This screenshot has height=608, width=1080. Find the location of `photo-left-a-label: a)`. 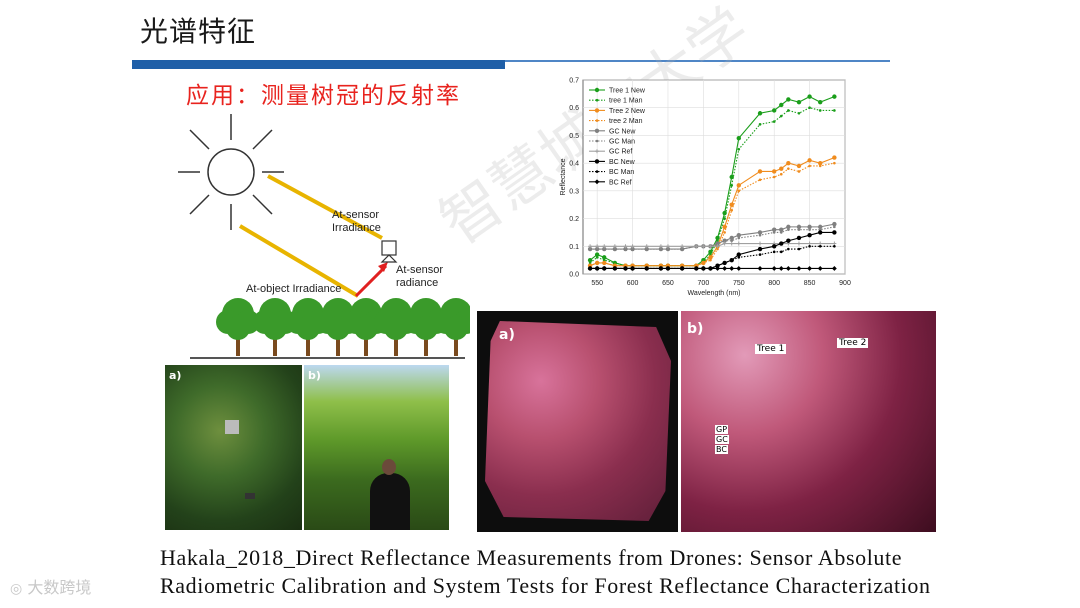

photo-left-a-label: a) is located at coordinates (175, 375).